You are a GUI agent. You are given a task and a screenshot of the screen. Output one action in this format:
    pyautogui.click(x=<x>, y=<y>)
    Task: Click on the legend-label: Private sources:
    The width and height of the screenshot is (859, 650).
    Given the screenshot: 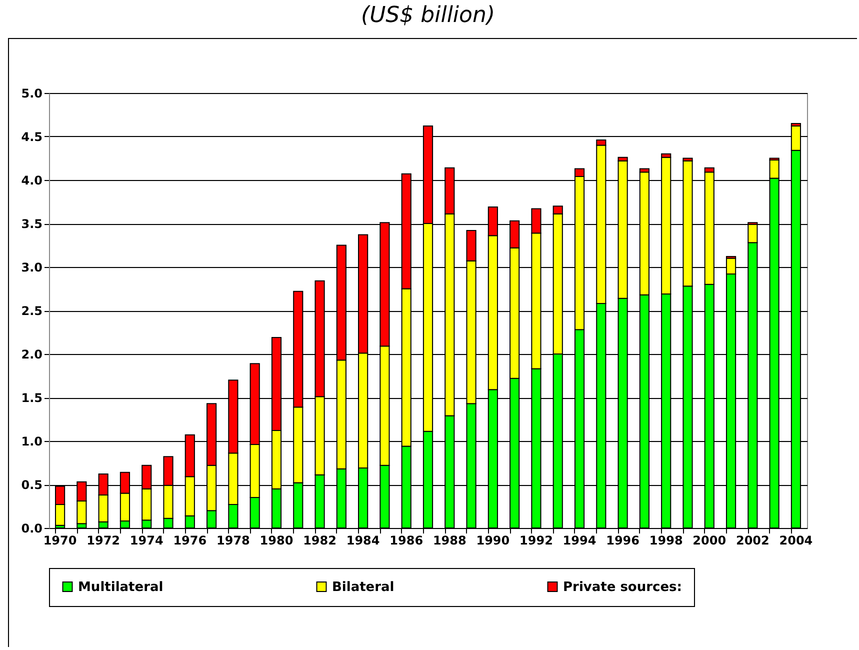 What is the action you would take?
    pyautogui.click(x=622, y=587)
    